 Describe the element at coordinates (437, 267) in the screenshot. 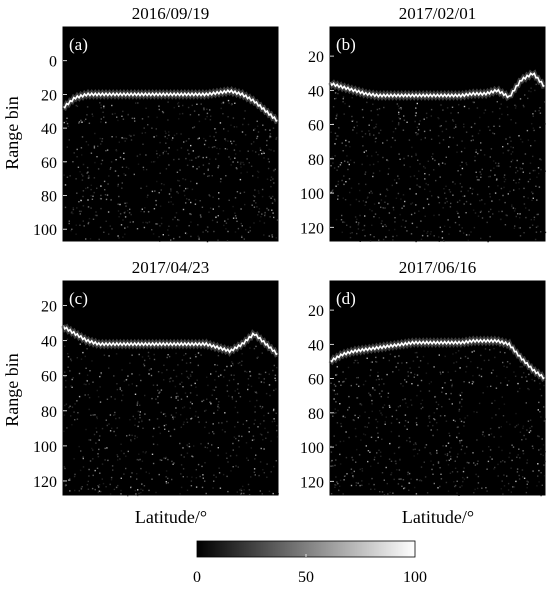

I see `panel-title: 2017/06/16` at that location.